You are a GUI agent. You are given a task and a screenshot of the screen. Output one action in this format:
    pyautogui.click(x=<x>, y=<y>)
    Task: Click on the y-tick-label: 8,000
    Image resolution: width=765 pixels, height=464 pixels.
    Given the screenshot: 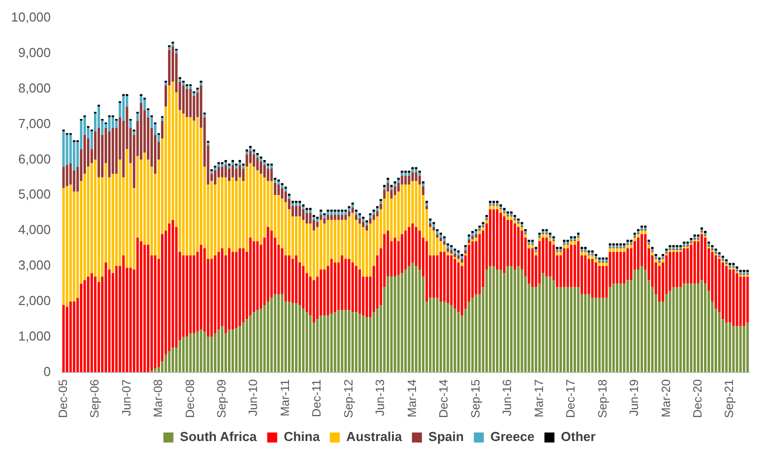 What is the action you would take?
    pyautogui.click(x=34, y=88)
    